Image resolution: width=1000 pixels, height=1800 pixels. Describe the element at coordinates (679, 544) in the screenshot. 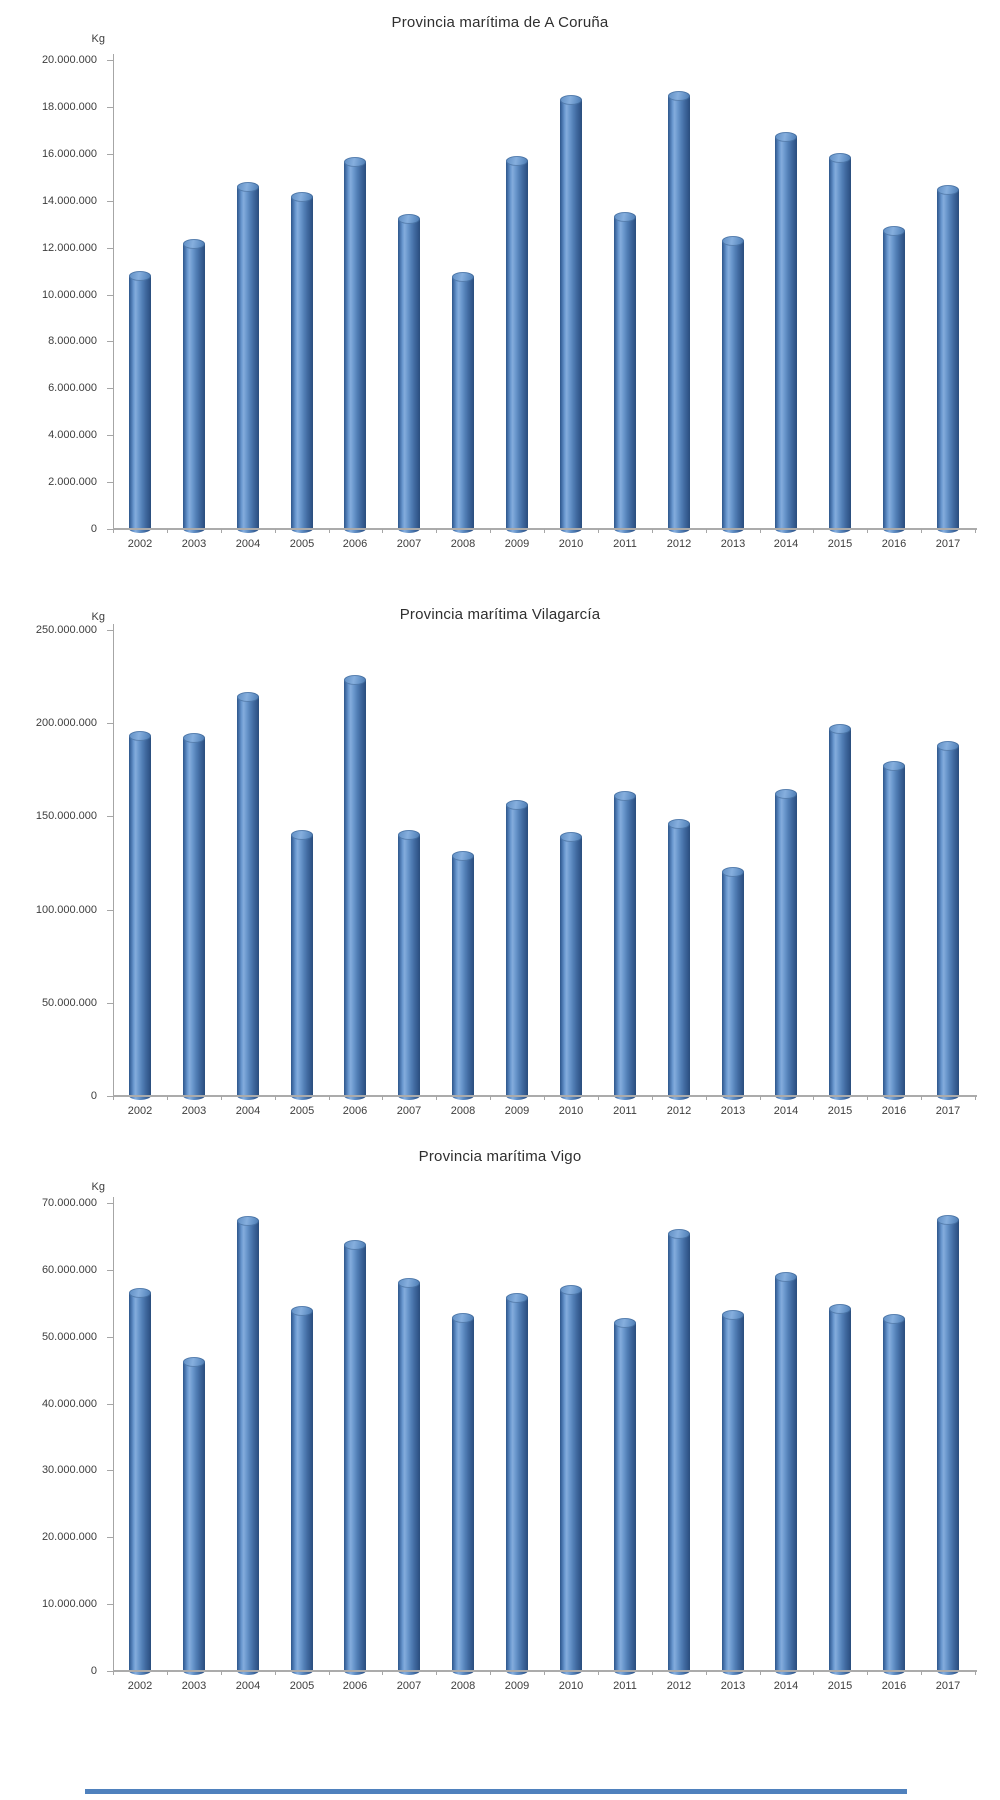

I see `x-tick-label: 2012` at that location.